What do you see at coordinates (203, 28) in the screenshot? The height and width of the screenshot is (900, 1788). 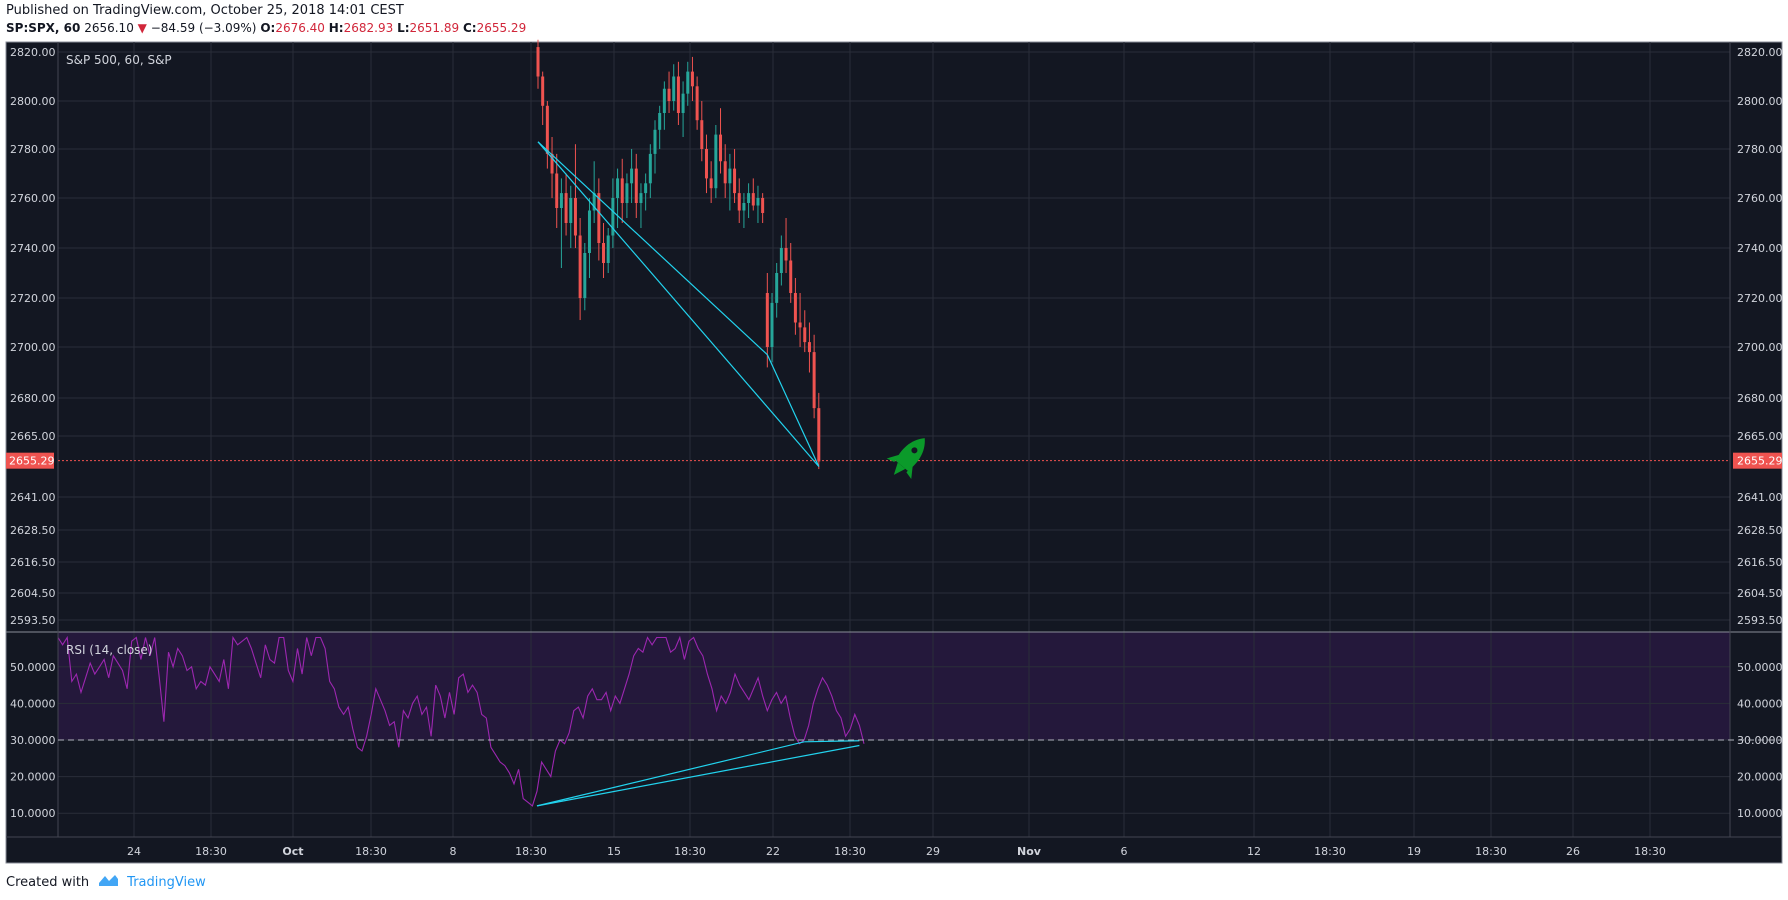 I see `change-value: −84.59 (−3.09%)` at bounding box center [203, 28].